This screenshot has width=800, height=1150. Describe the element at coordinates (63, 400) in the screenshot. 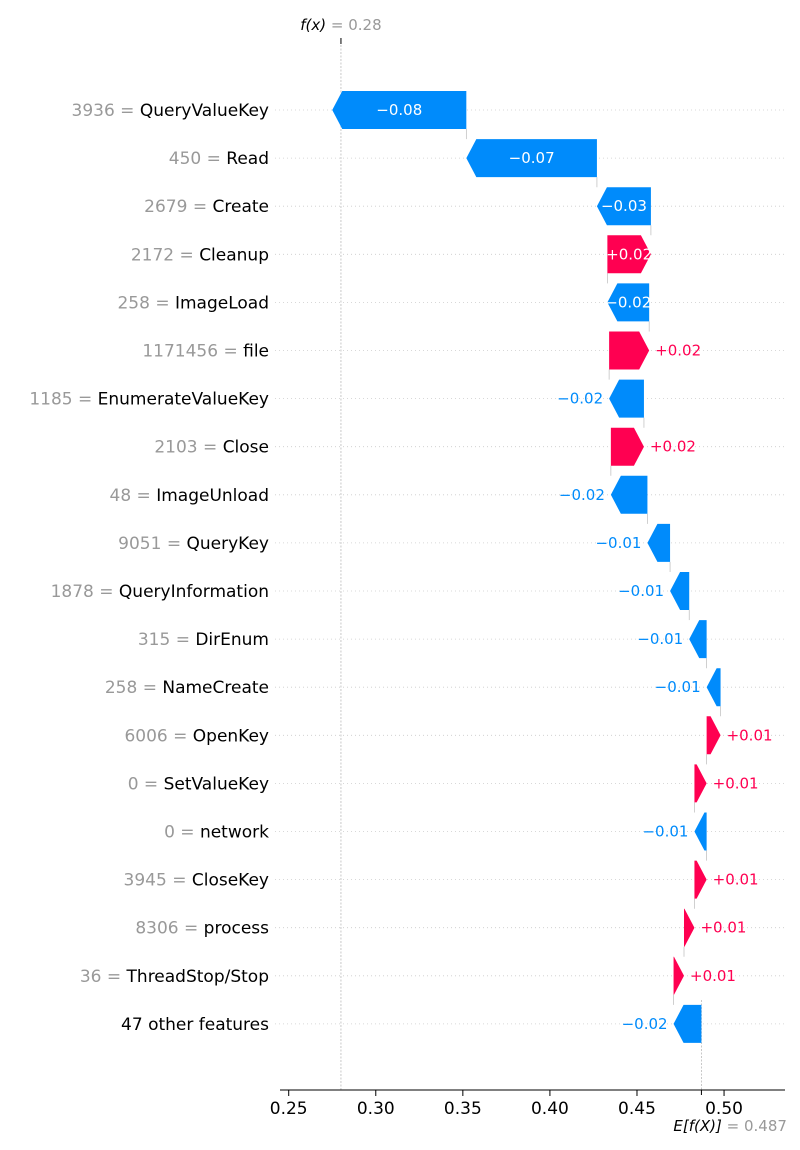

I see `feature-value: 1185 =` at that location.